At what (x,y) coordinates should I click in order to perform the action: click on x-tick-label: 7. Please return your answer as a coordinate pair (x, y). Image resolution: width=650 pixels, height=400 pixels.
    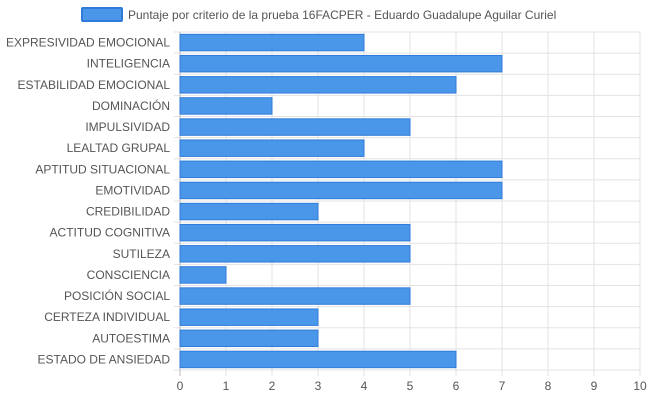
    Looking at the image, I should click on (502, 386).